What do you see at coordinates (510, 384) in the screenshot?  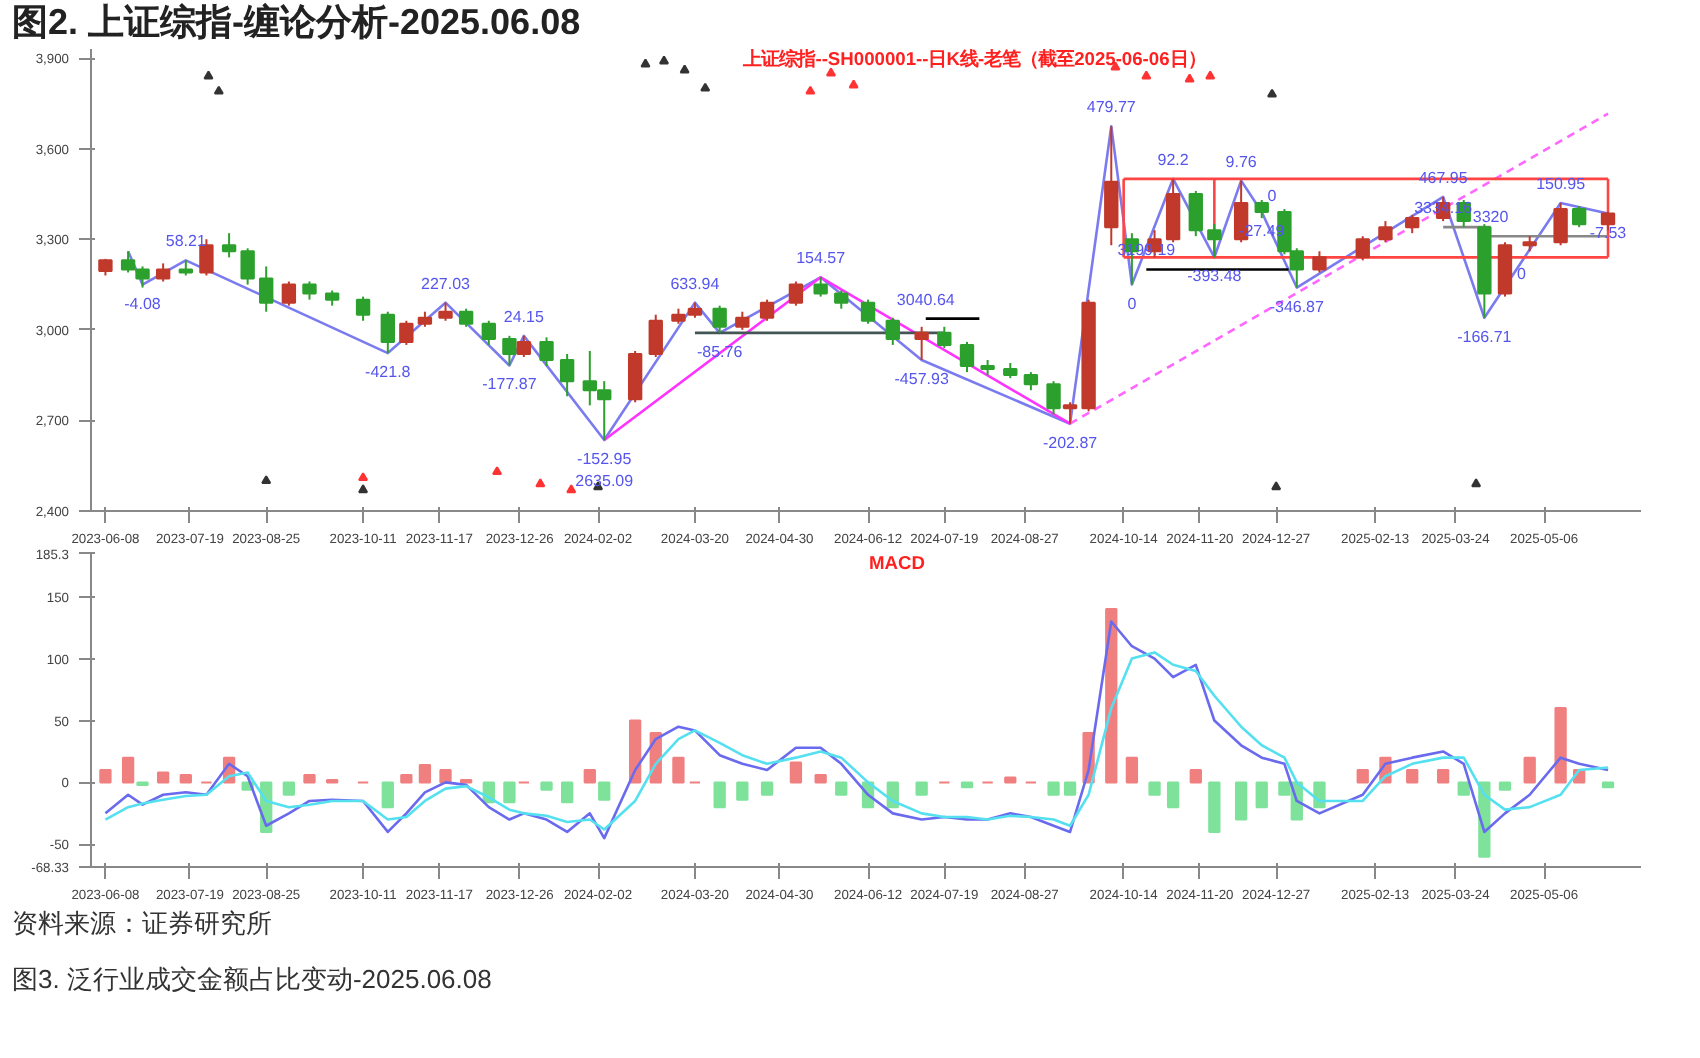 I see `annotation: -177.87` at bounding box center [510, 384].